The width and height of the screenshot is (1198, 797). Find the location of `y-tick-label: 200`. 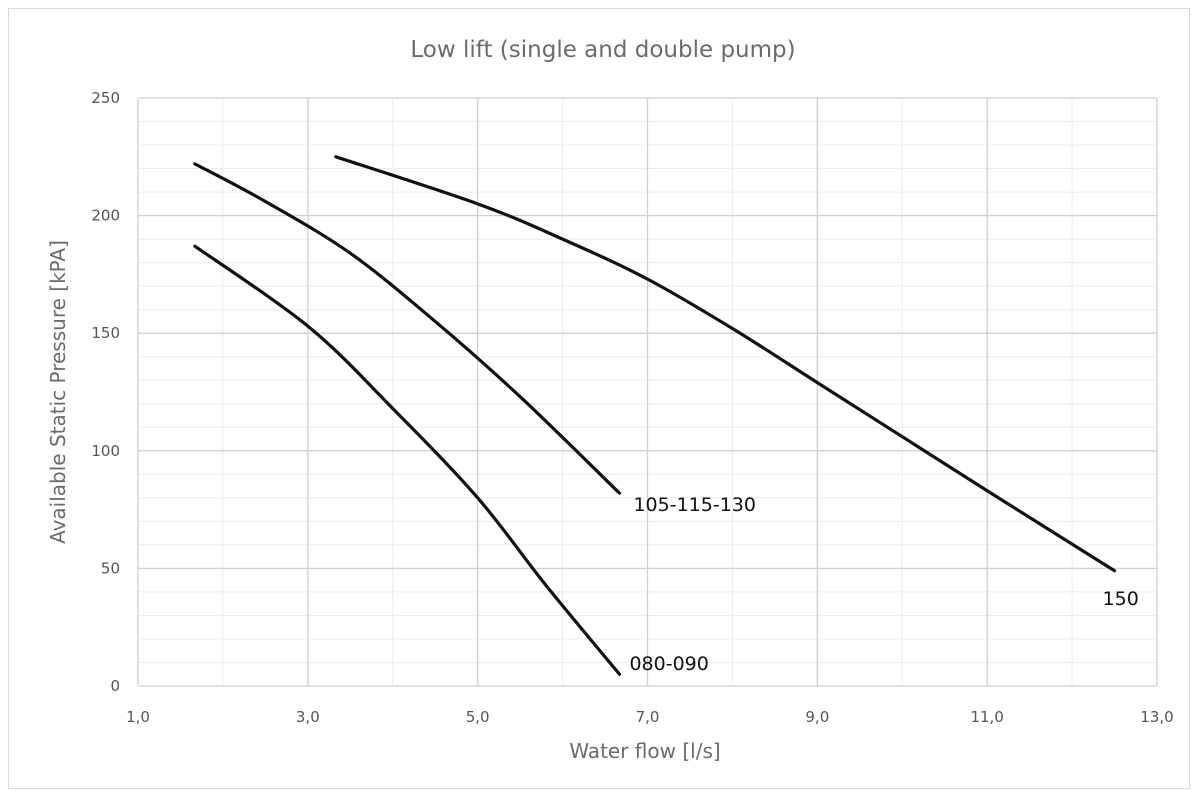

y-tick-label: 200 is located at coordinates (105, 216).